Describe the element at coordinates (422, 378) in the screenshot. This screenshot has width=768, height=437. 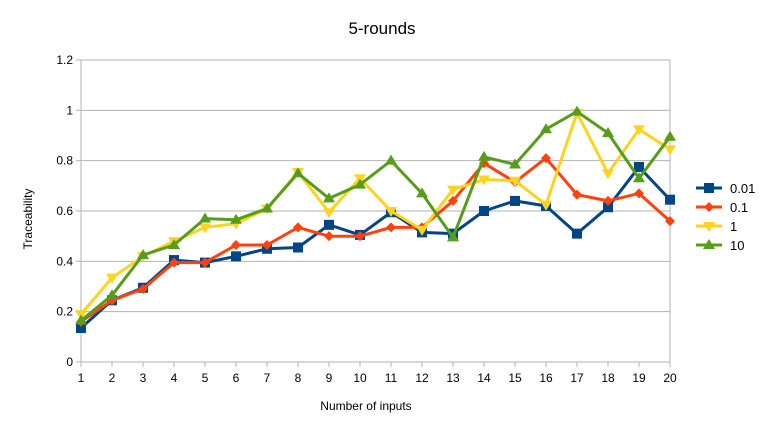
I see `x-tick-label: 12` at that location.